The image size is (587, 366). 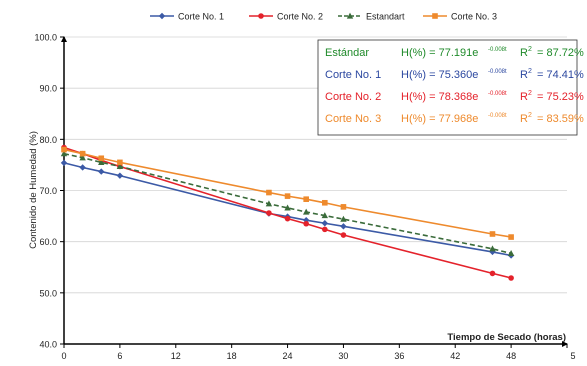 What do you see at coordinates (565, 344) in the screenshot?
I see `x-axis-arrow` at bounding box center [565, 344].